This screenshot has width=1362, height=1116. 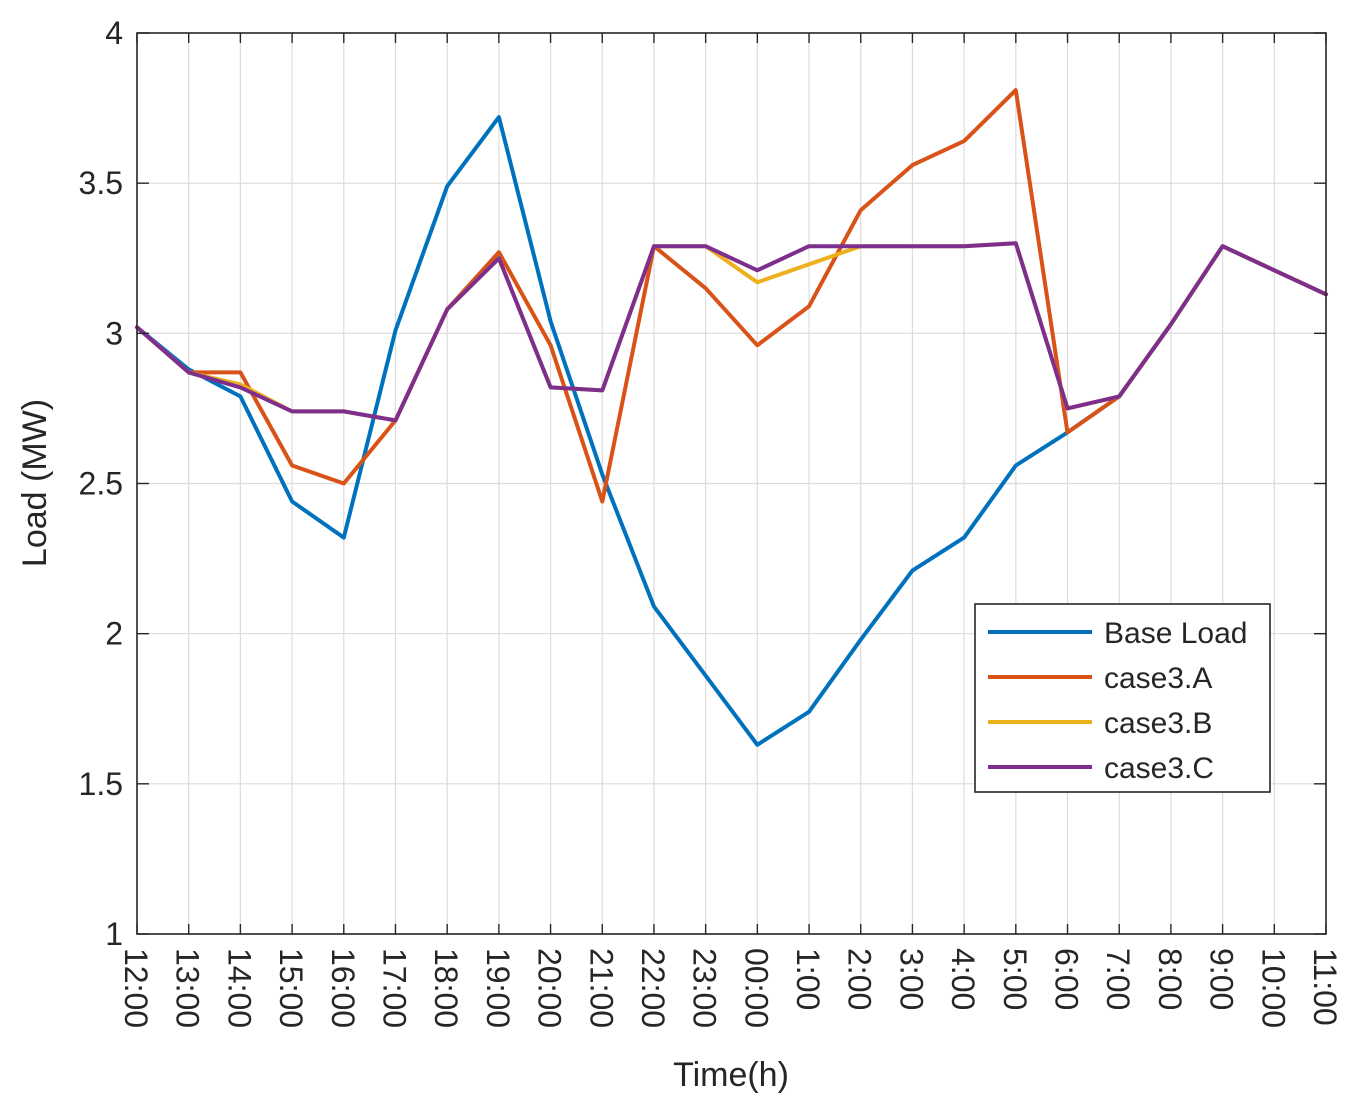 What do you see at coordinates (35, 483) in the screenshot?
I see `y-axis-label: Load (MW)` at bounding box center [35, 483].